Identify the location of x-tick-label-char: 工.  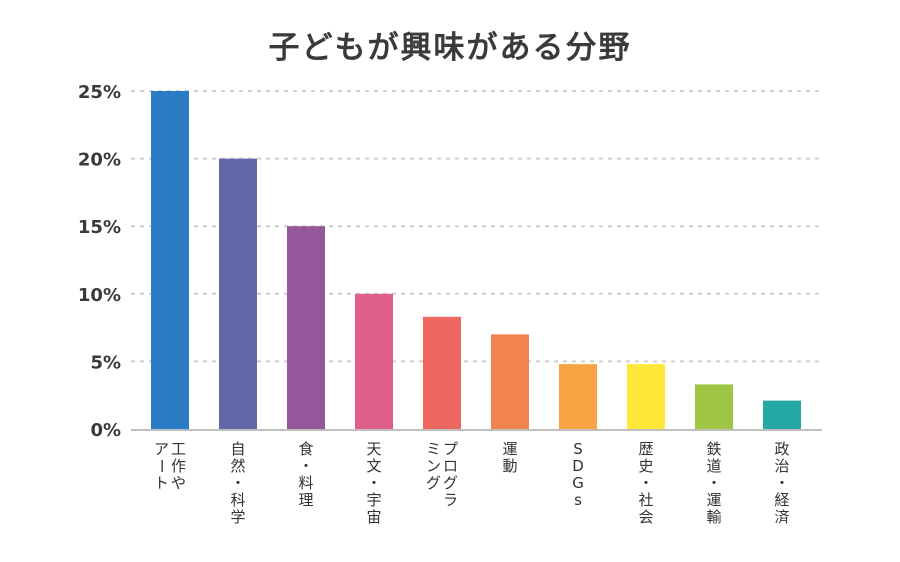
(178, 449).